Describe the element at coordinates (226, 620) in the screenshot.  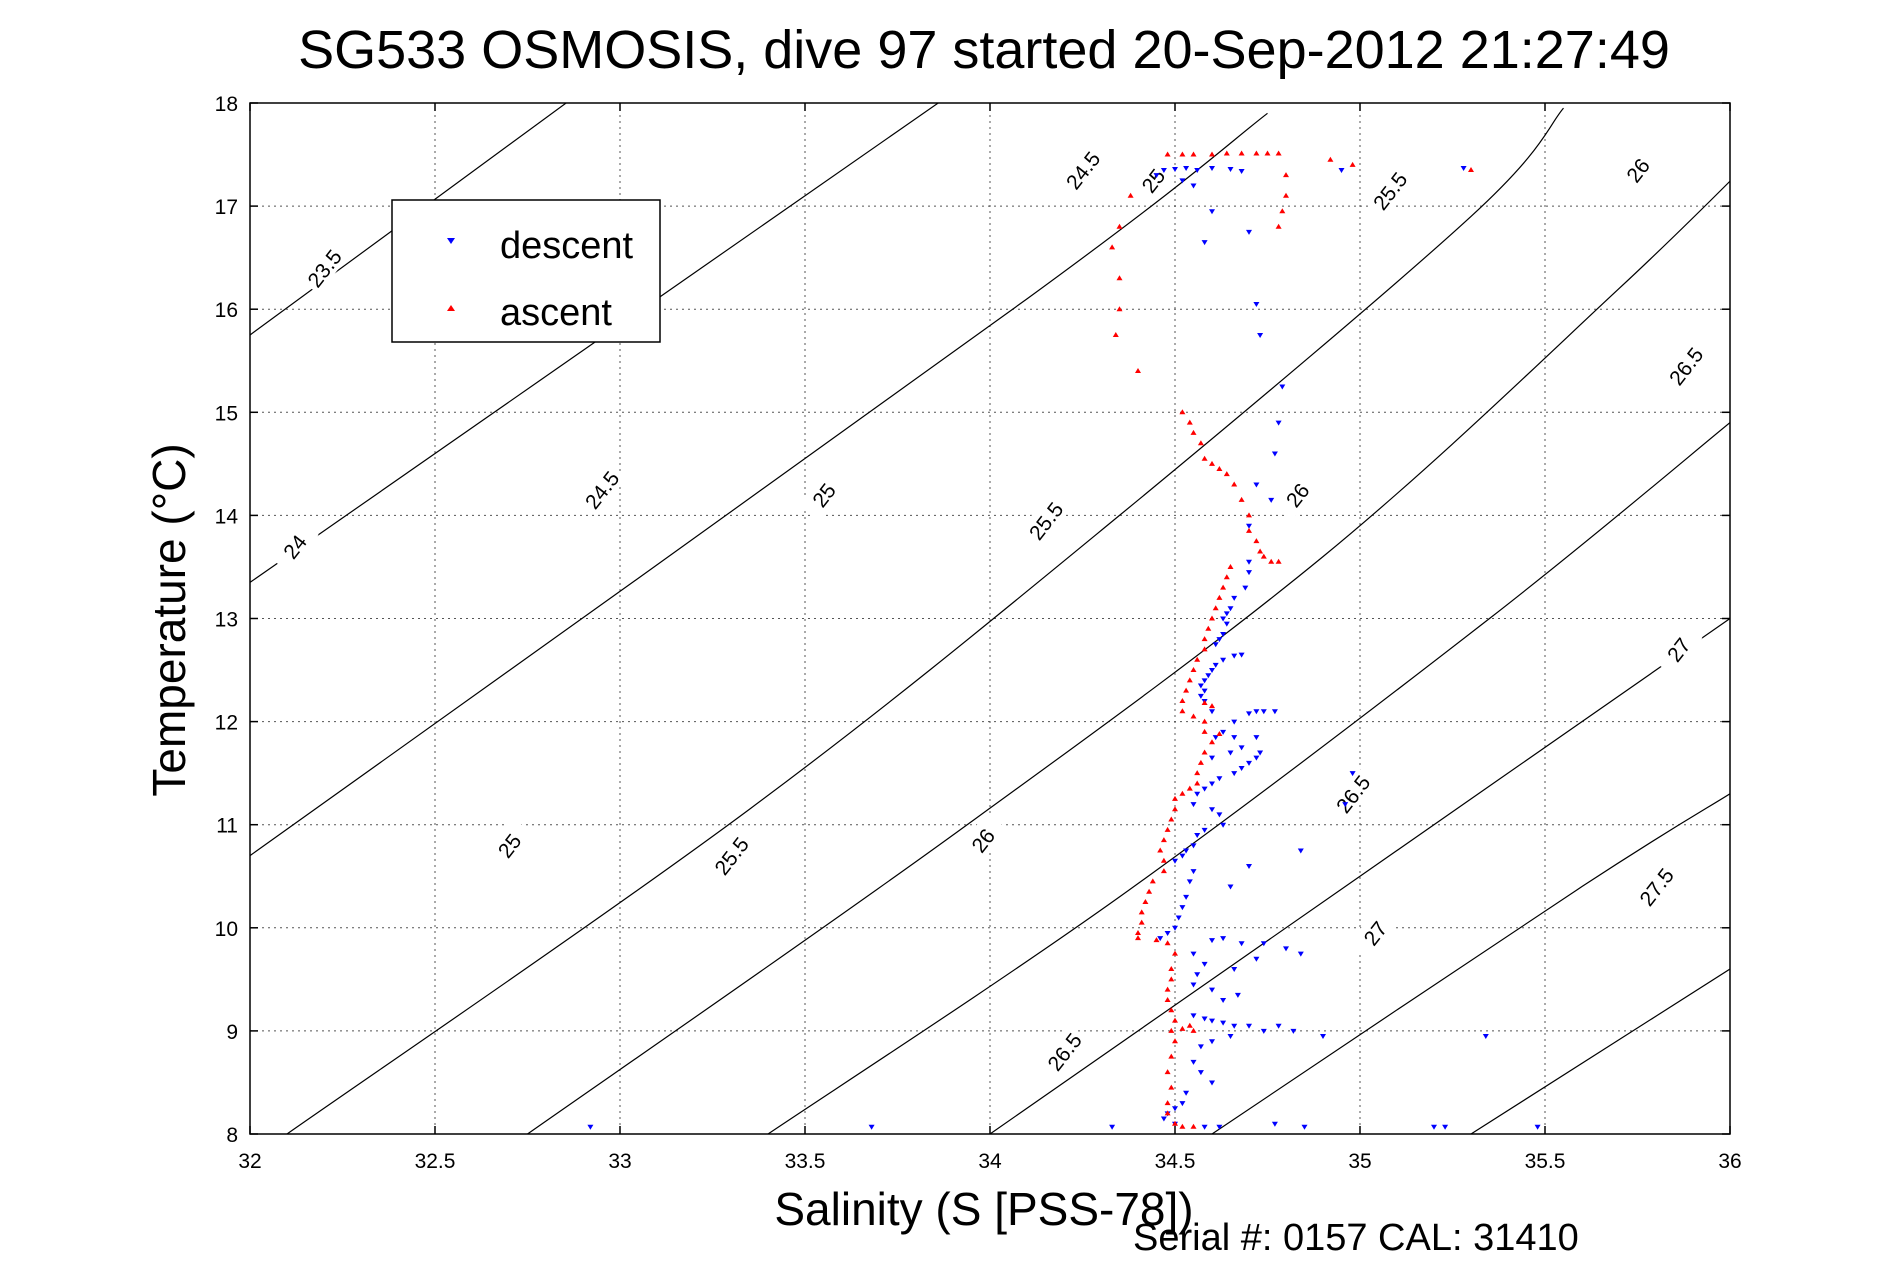
I see `y-tick-label: 13` at that location.